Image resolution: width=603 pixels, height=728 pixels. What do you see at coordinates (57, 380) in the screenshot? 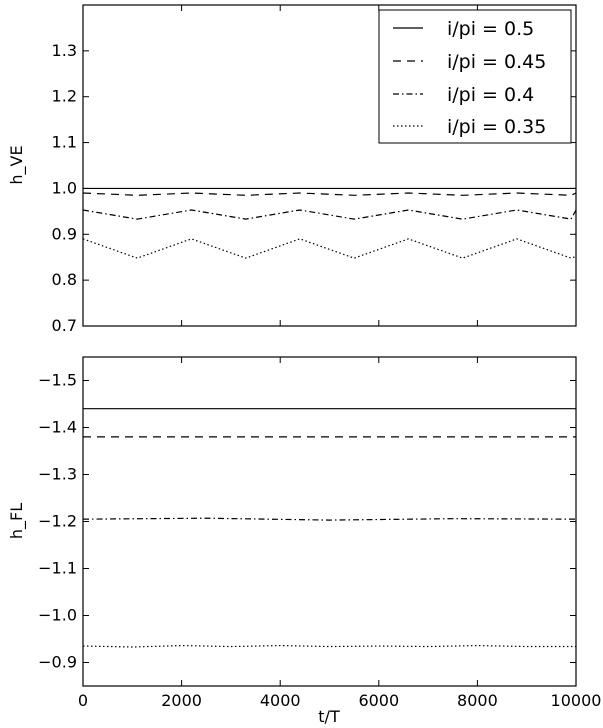
I see `y-tick-label: −1.5` at bounding box center [57, 380].